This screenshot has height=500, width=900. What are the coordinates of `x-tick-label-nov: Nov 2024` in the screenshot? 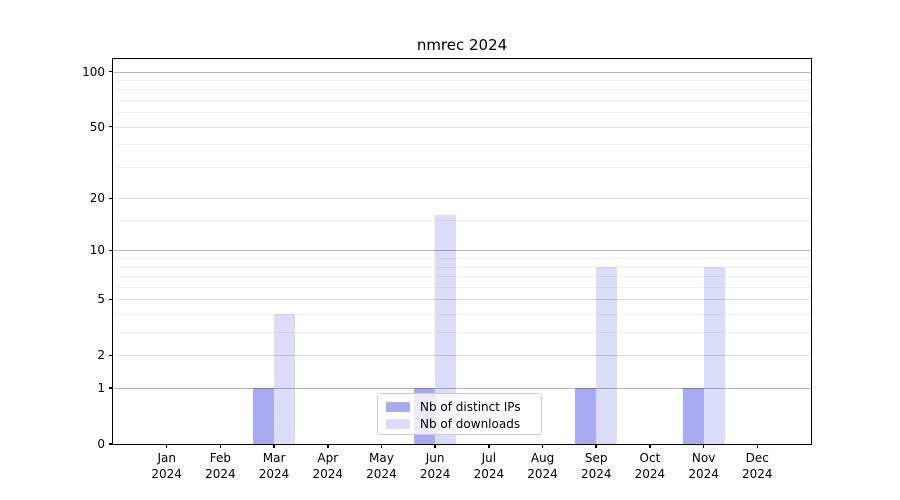 It's located at (703, 466).